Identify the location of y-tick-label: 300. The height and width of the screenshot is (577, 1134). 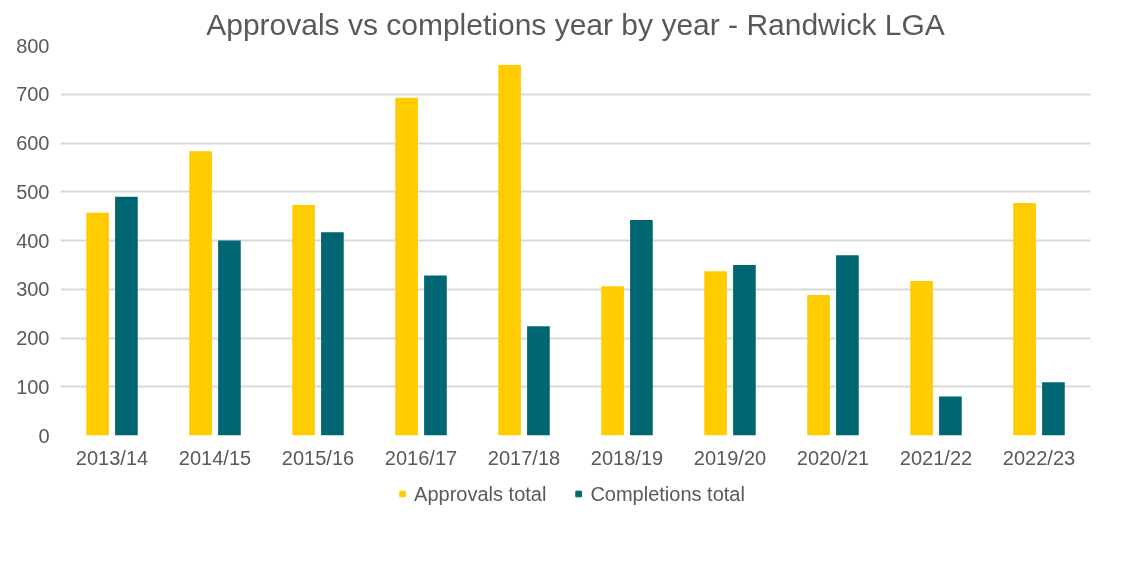
(33, 289).